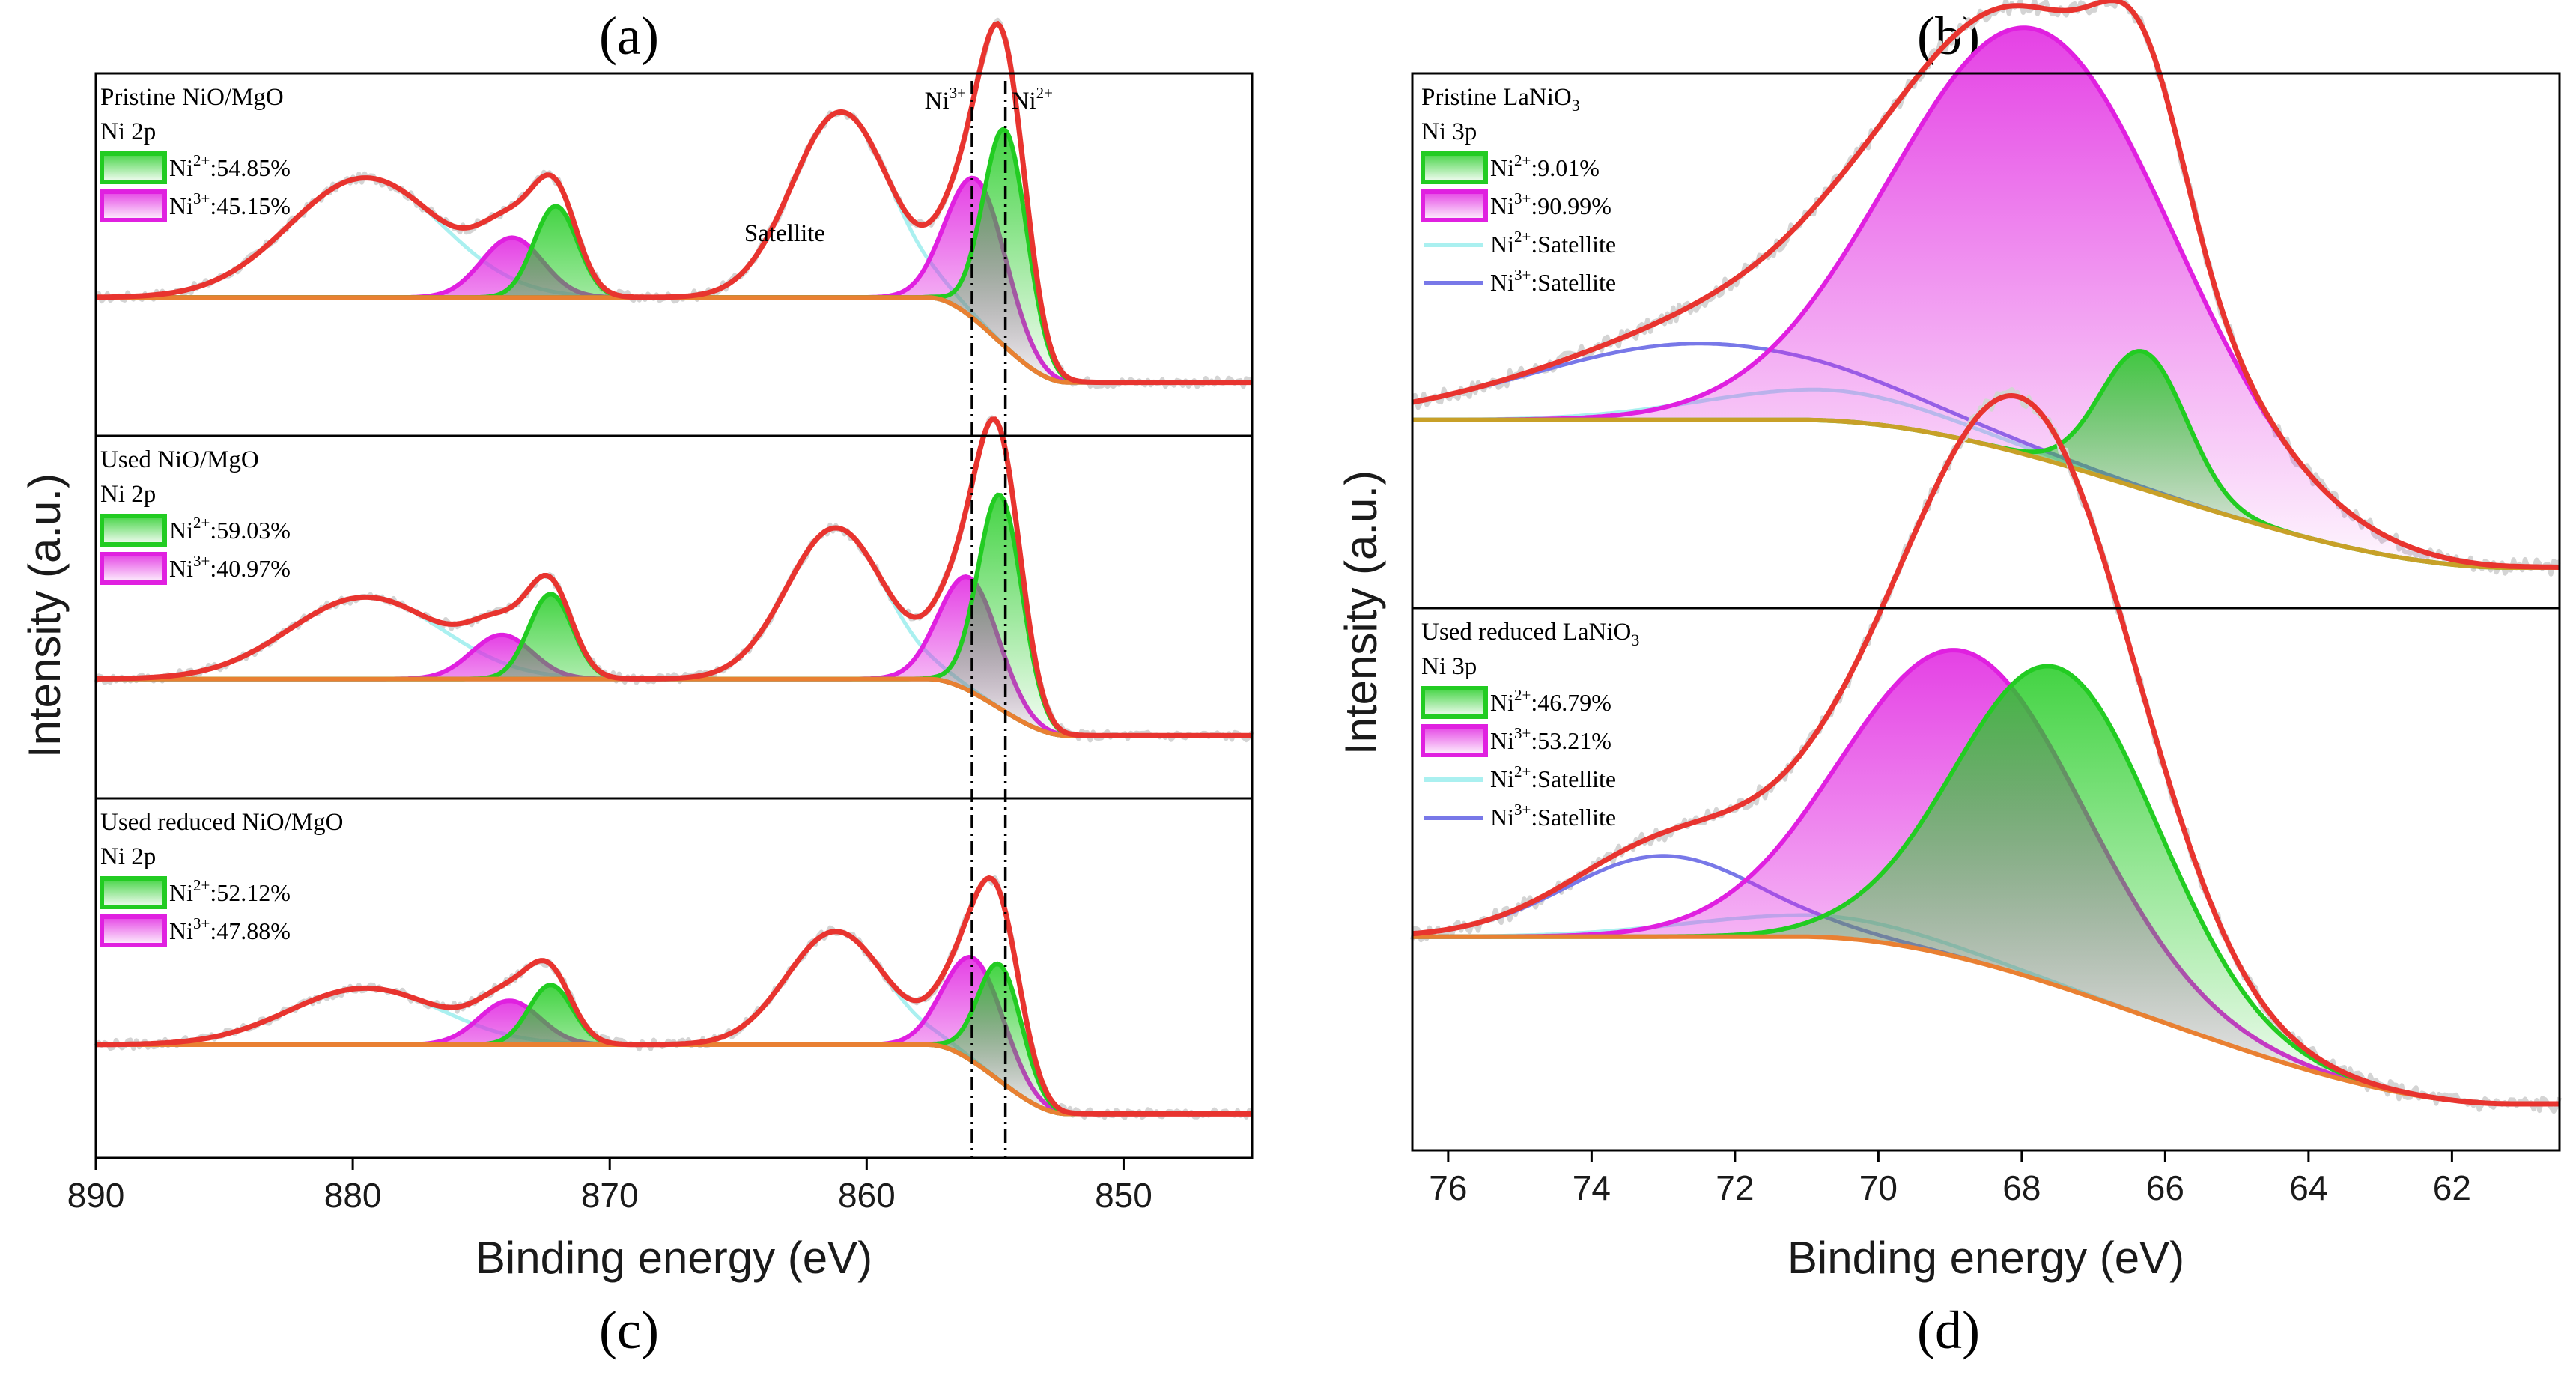 This screenshot has width=2576, height=1378. I want to click on x-tick-label: 890, so click(96, 1195).